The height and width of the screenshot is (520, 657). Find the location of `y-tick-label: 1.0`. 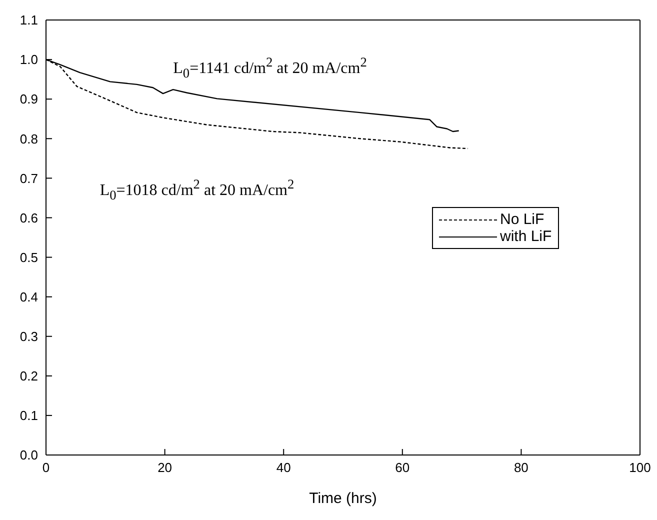

y-tick-label: 1.0 is located at coordinates (29, 60).